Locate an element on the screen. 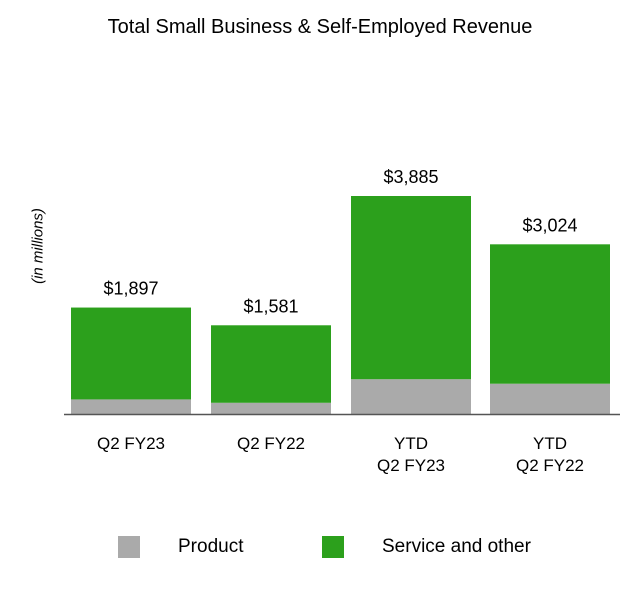 Image resolution: width=640 pixels, height=612 pixels. legend-swatch-product is located at coordinates (129, 547).